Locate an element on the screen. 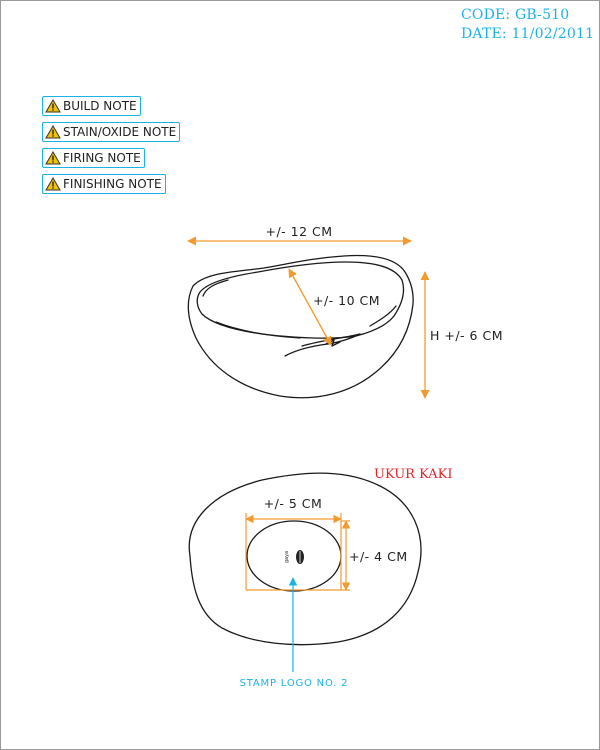  note-label: BUILD NOTE is located at coordinates (100, 106).